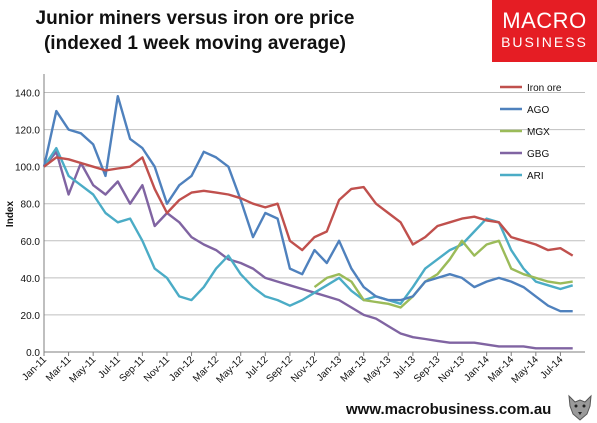 The image size is (597, 423). Describe the element at coordinates (449, 409) in the screenshot. I see `footer-url: www.macrobusiness.com.au` at that location.